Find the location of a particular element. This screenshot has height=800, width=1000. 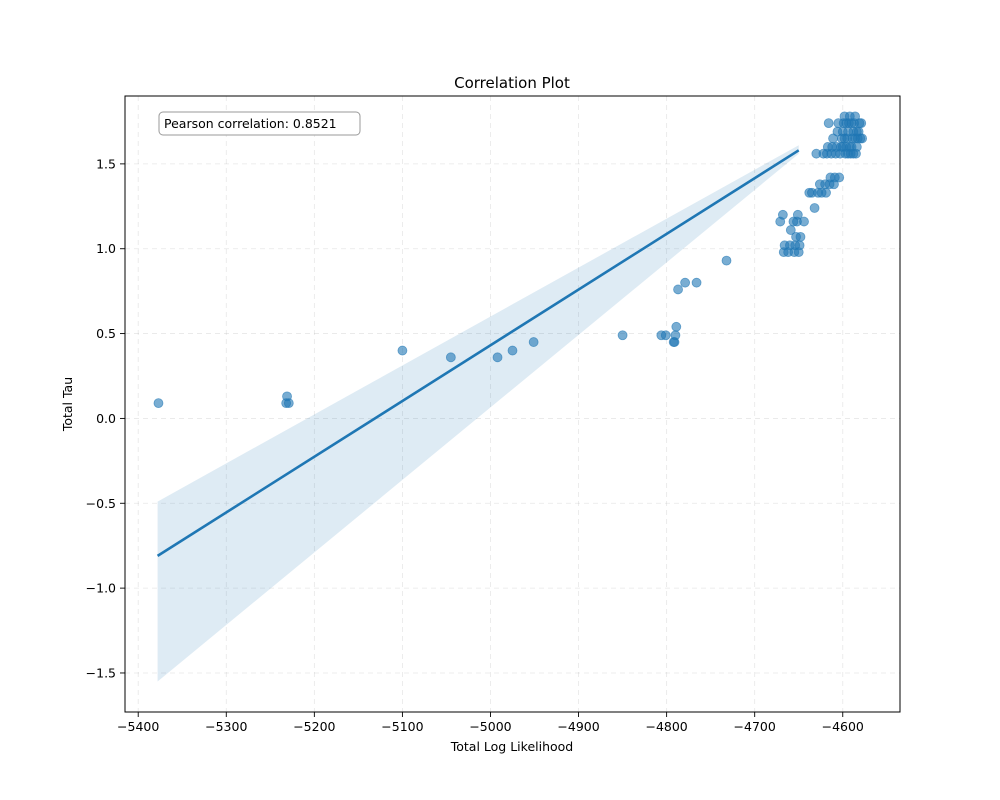

y-tick-label: 0.0 is located at coordinates (106, 418).